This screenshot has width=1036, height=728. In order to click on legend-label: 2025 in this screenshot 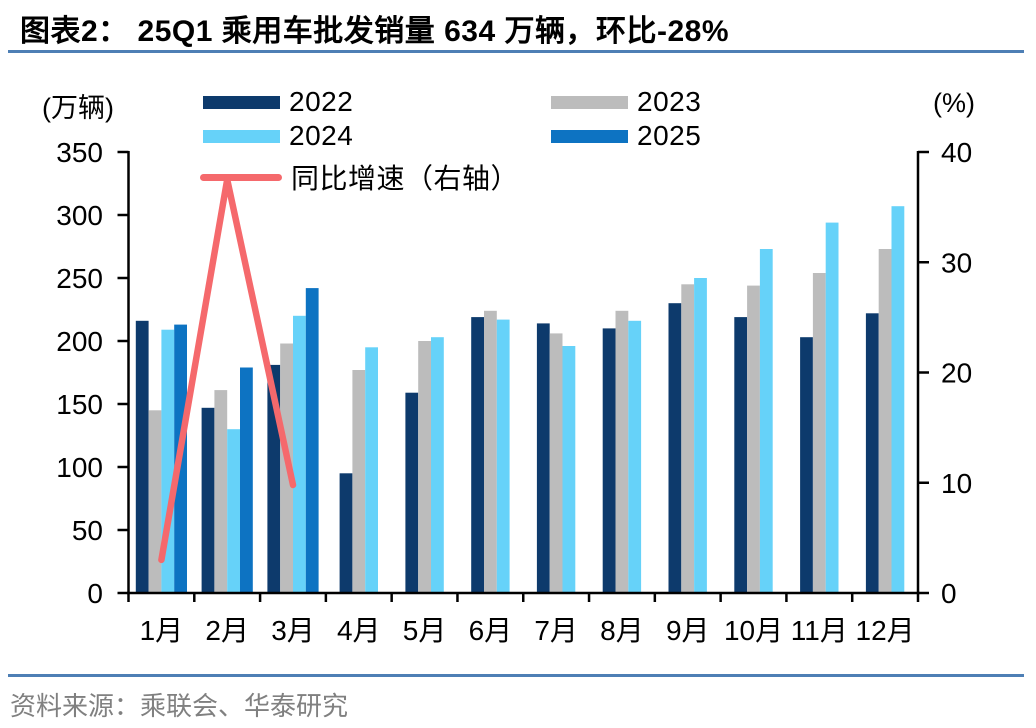, I will do `click(669, 135)`.